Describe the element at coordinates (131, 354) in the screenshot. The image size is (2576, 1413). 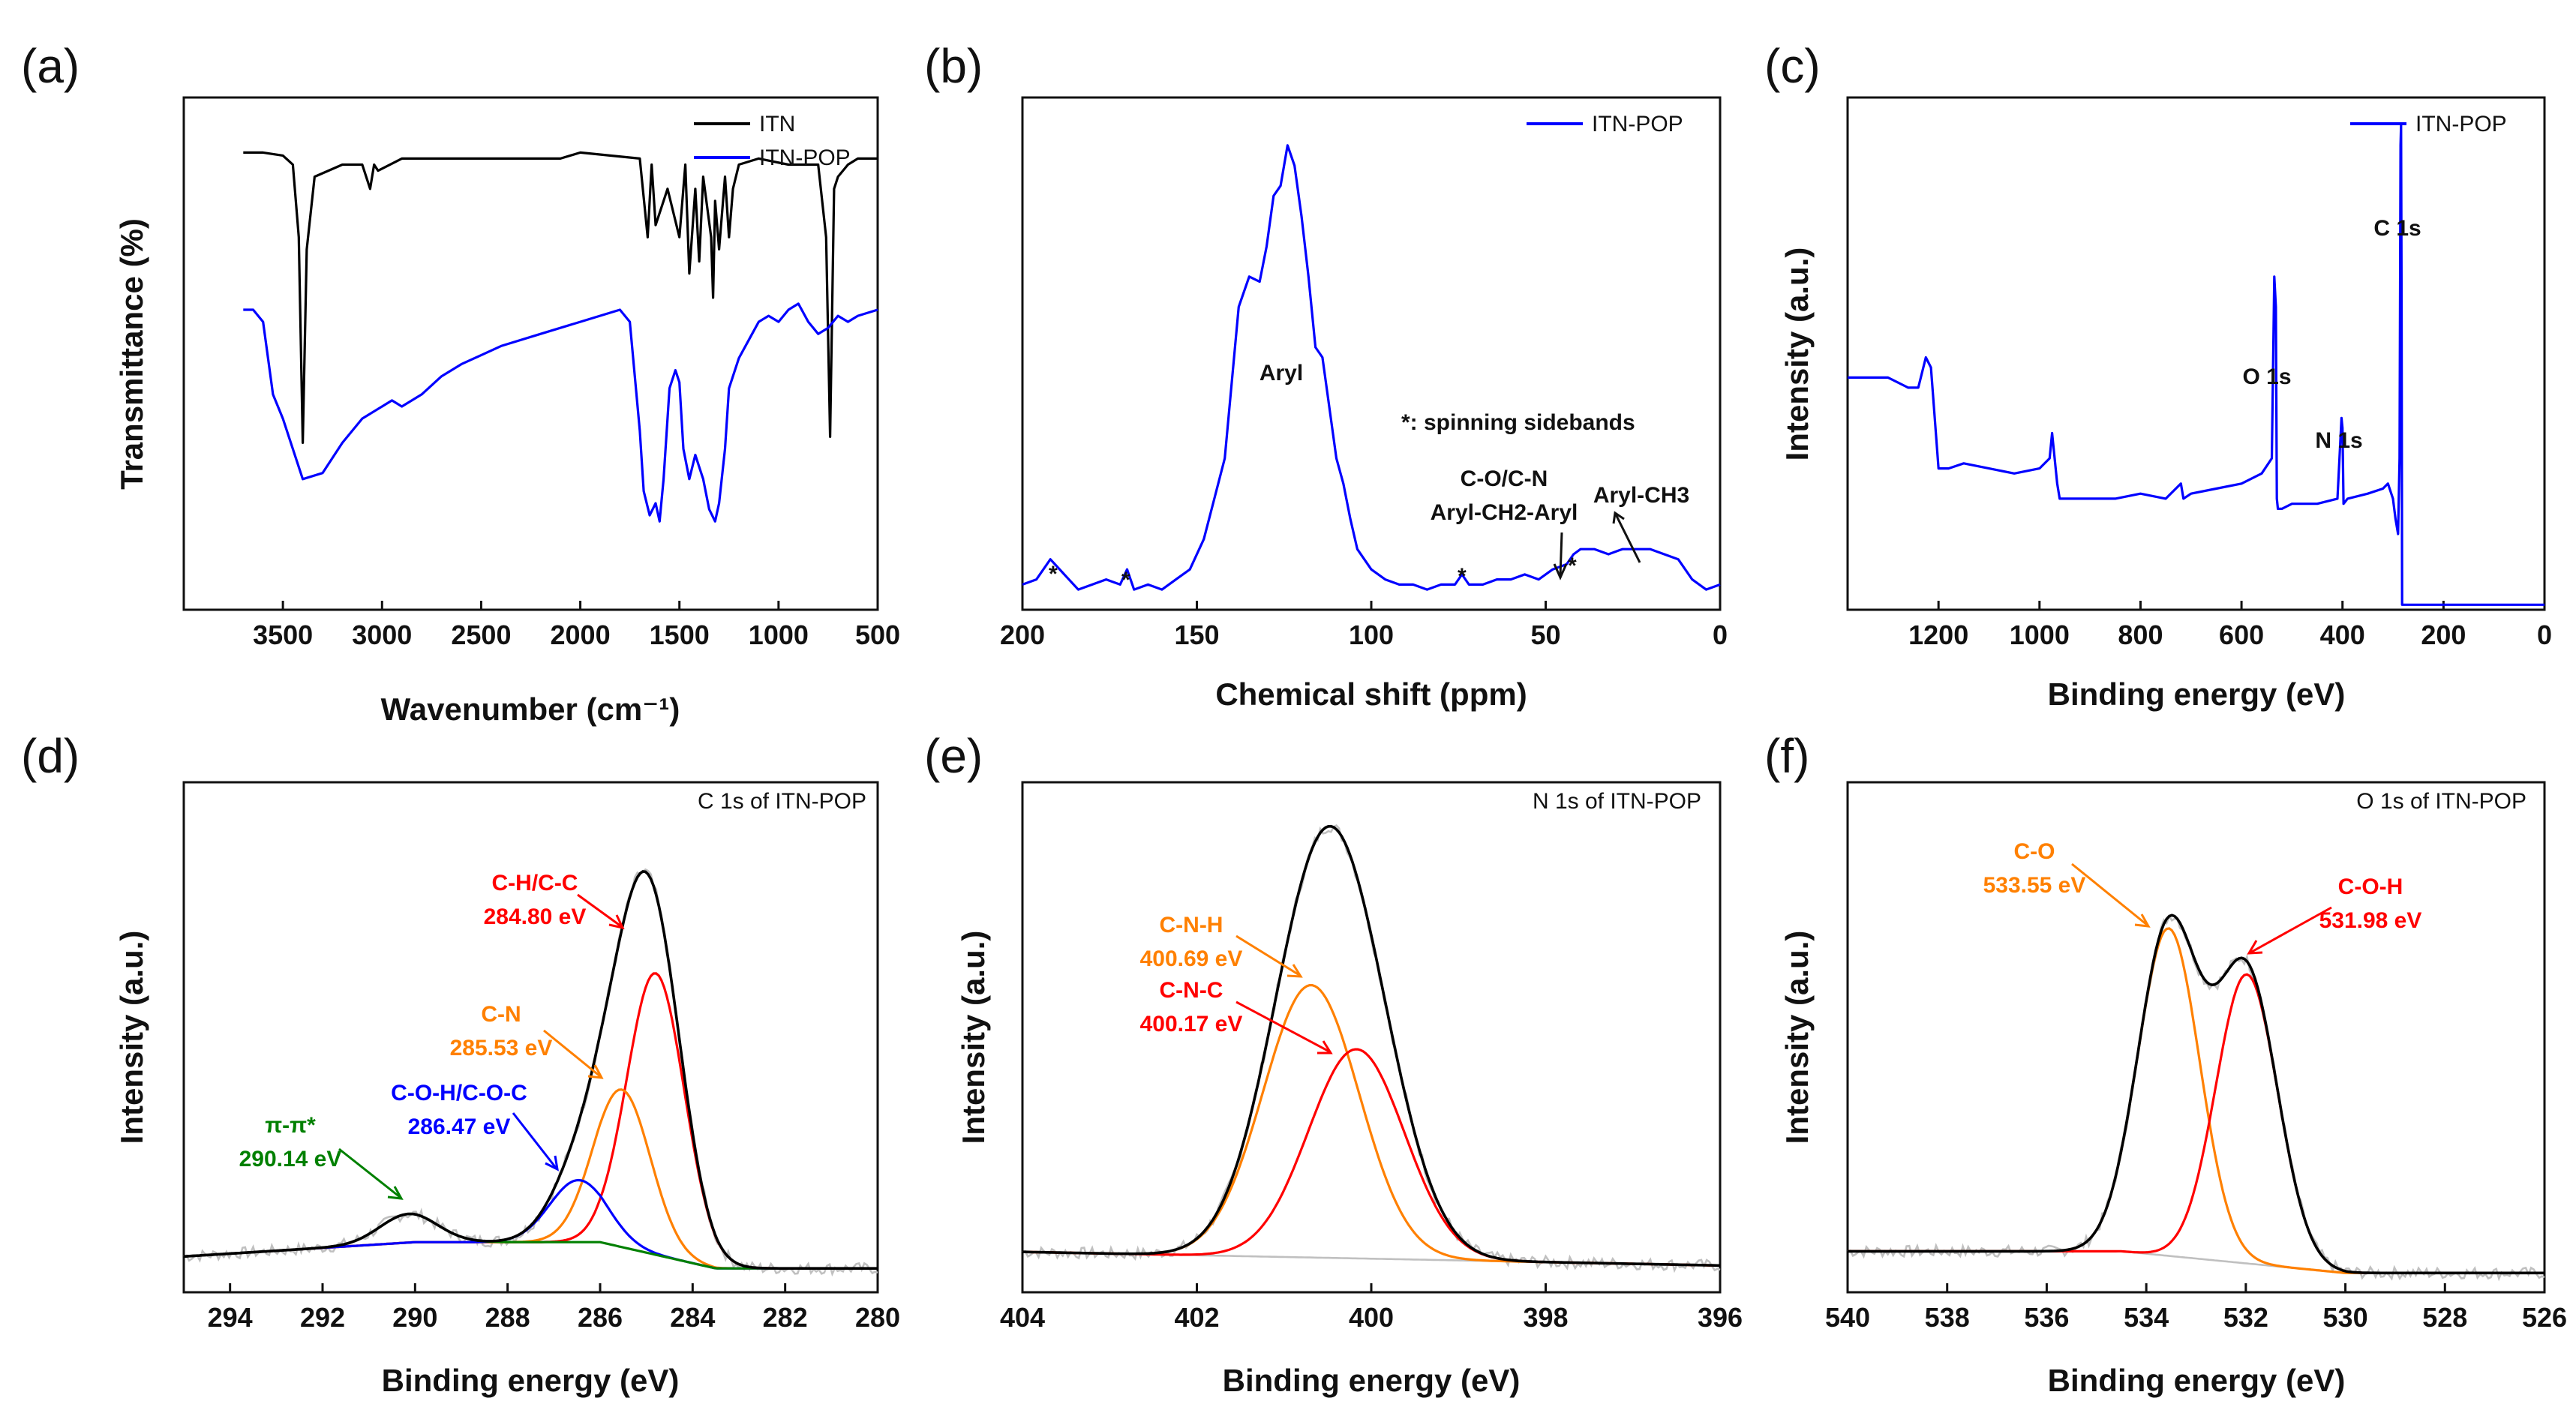
I see `y-axis-label-a: Transmittance (%)` at that location.